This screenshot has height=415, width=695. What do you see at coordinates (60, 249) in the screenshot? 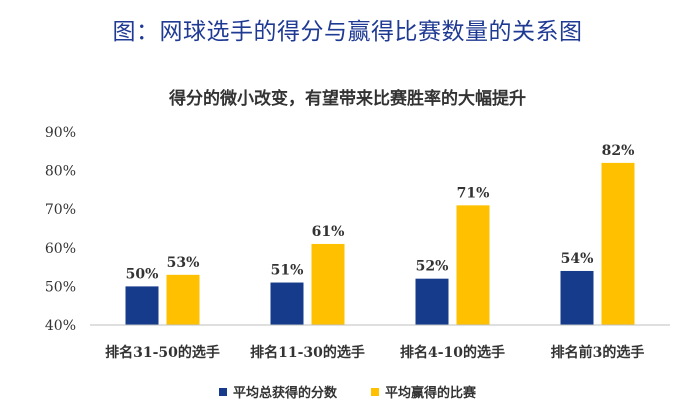
I see `y-tick-label: 60%` at bounding box center [60, 249].